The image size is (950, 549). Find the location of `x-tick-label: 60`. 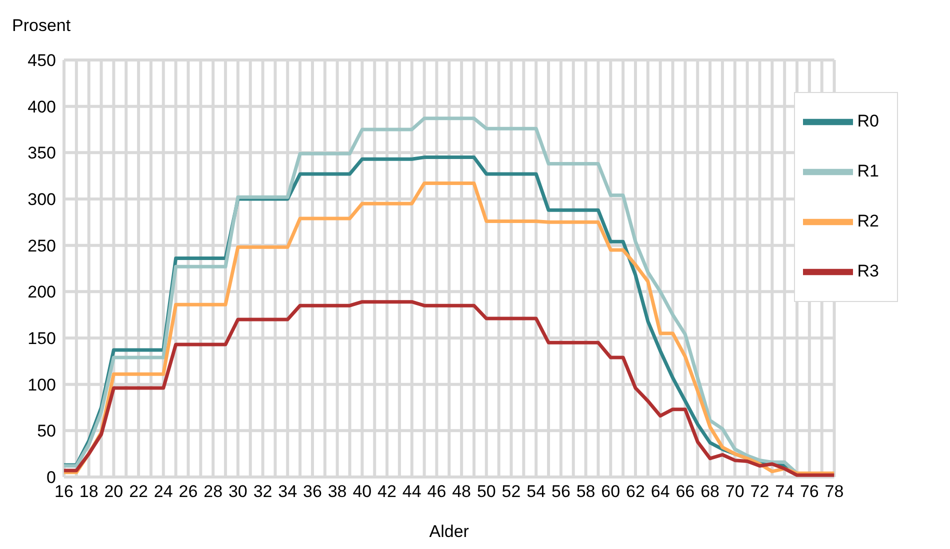

x-tick-label: 60 is located at coordinates (610, 492).